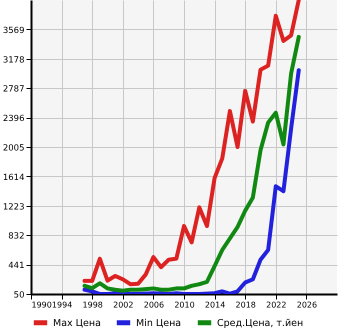 This screenshot has height=335, width=345. Describe the element at coordinates (13, 60) in the screenshot. I see `y-tick-label: 3178` at that location.